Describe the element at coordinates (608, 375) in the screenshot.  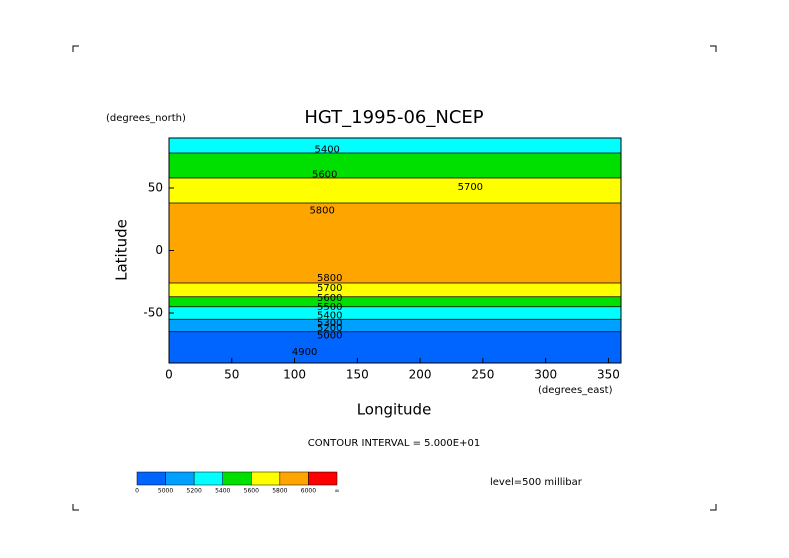
I see `x-tick-label: 350` at that location.